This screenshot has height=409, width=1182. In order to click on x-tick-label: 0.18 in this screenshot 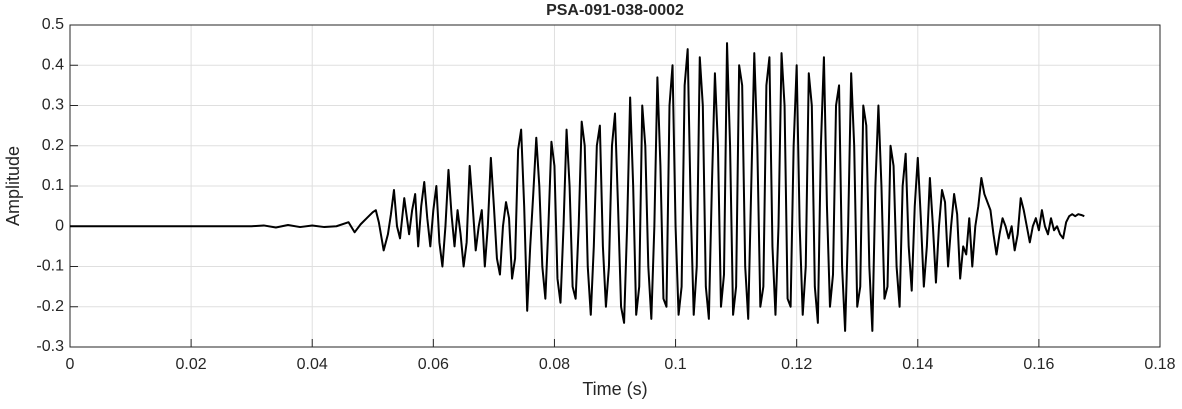, I will do `click(1159, 364)`.